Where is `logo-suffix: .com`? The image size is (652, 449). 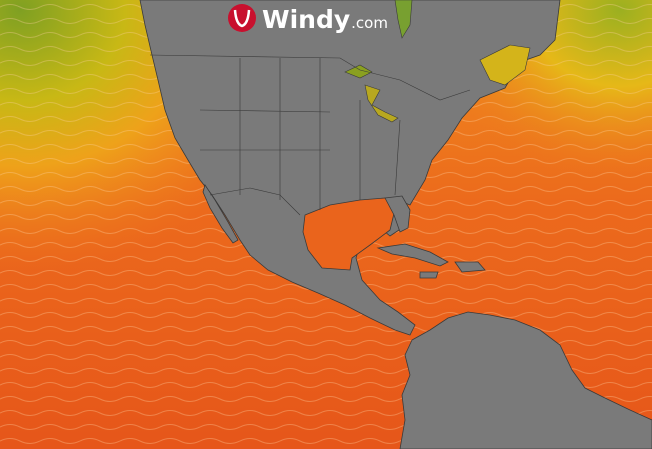
logo-suffix: .com is located at coordinates (369, 23).